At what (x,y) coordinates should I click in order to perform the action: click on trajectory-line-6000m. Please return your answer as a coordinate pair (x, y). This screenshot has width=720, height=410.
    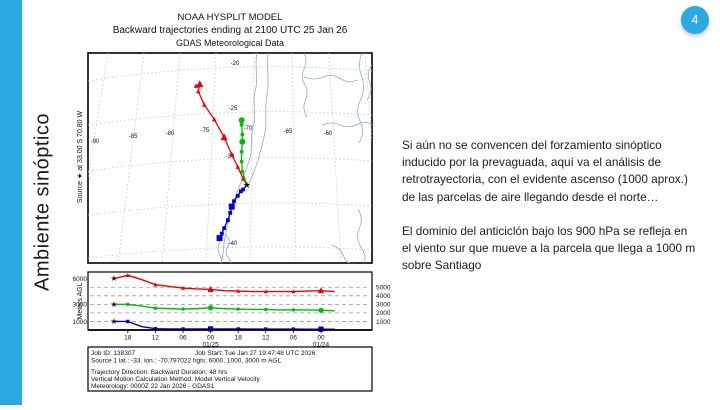
    Looking at the image, I should click on (221, 134).